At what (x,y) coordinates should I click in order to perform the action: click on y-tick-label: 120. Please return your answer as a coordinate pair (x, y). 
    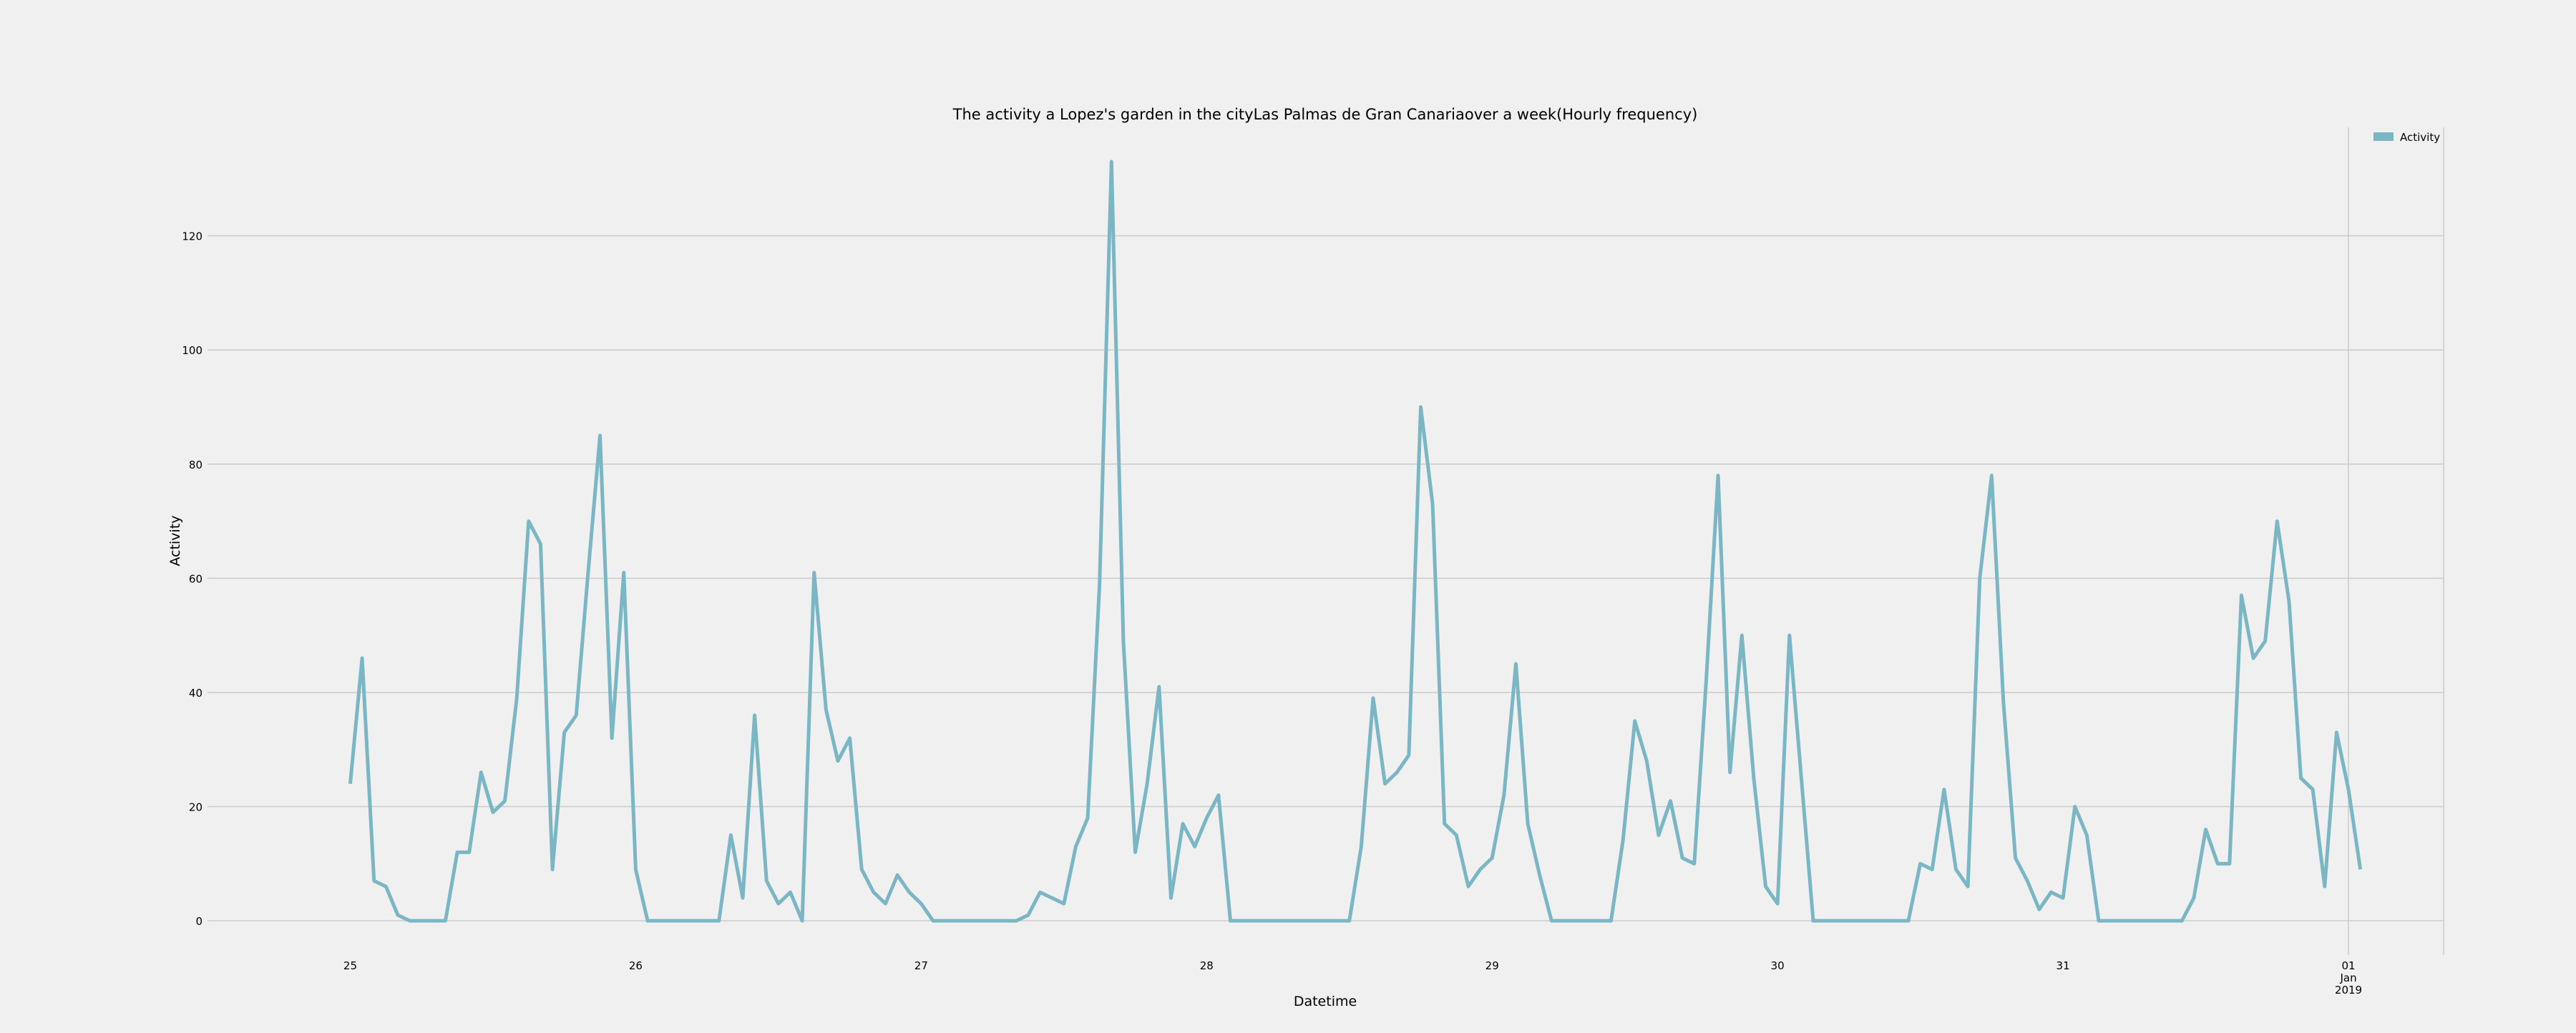
    Looking at the image, I should click on (192, 237).